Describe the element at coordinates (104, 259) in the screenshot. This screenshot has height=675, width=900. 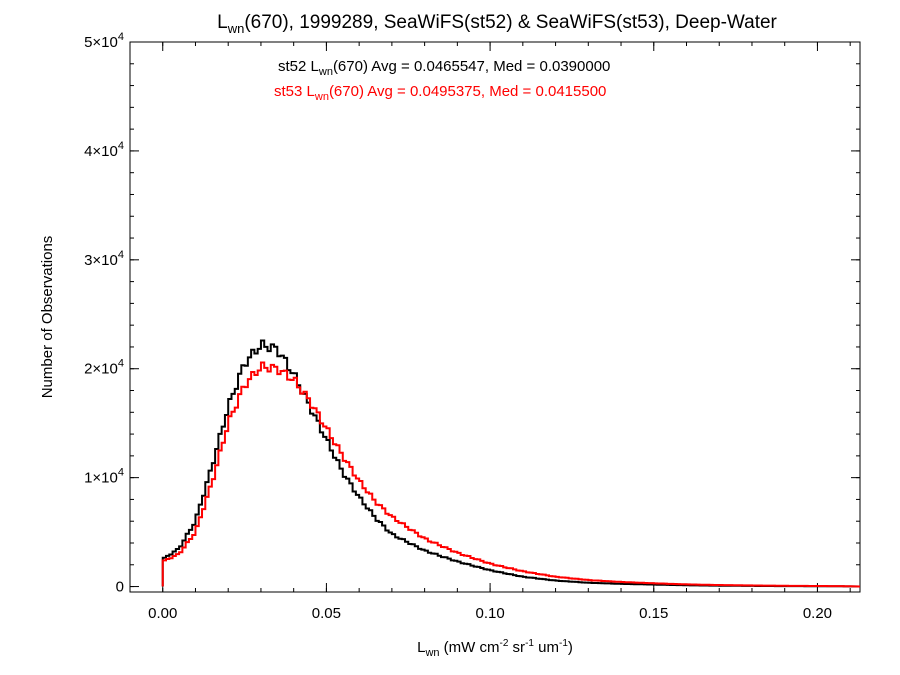
I see `y-tick-label: 3×10⁴` at that location.